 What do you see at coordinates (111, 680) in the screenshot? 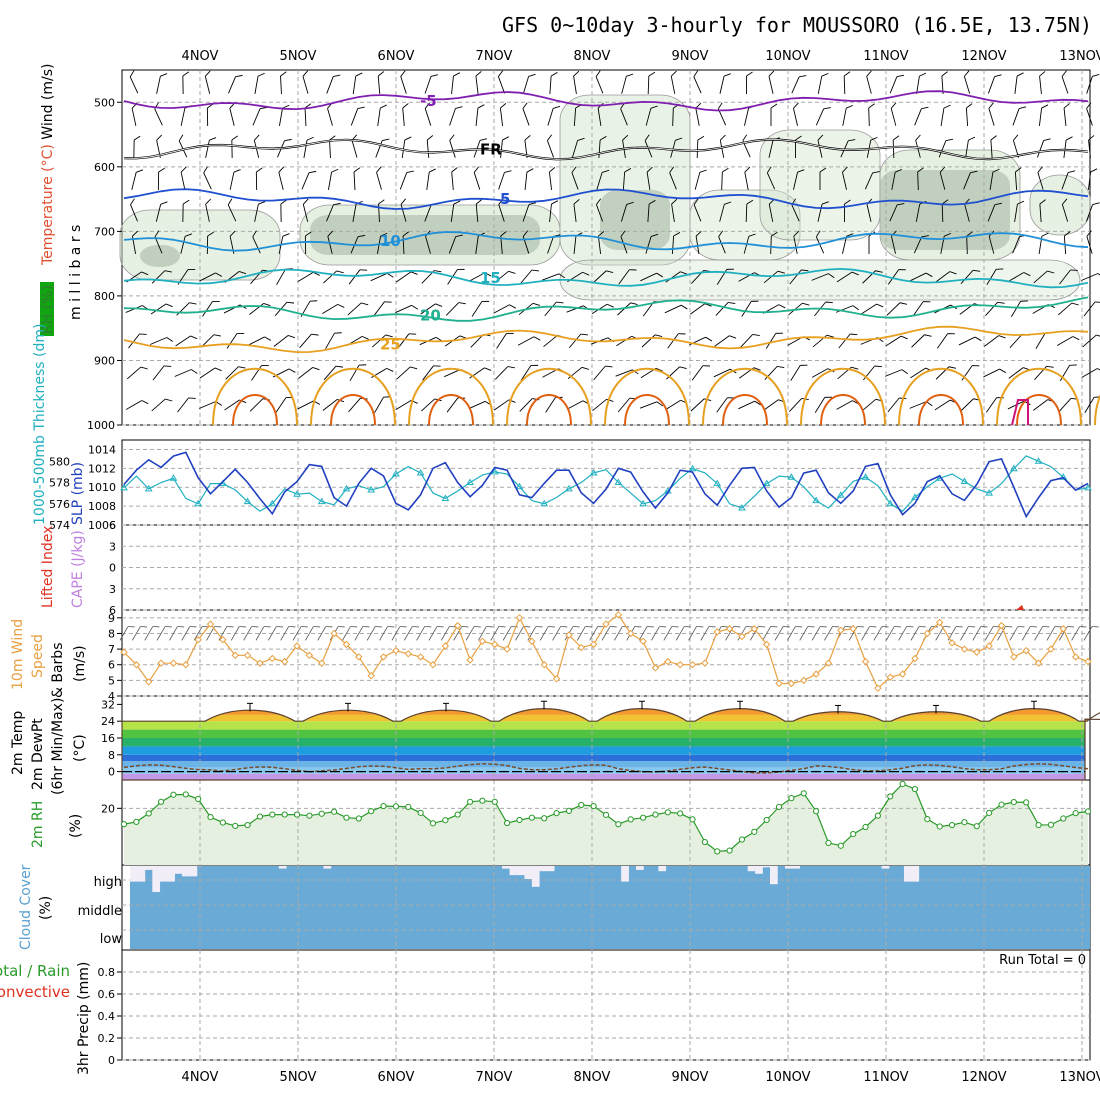
I see `ytick-label-wind: 5` at bounding box center [111, 680].